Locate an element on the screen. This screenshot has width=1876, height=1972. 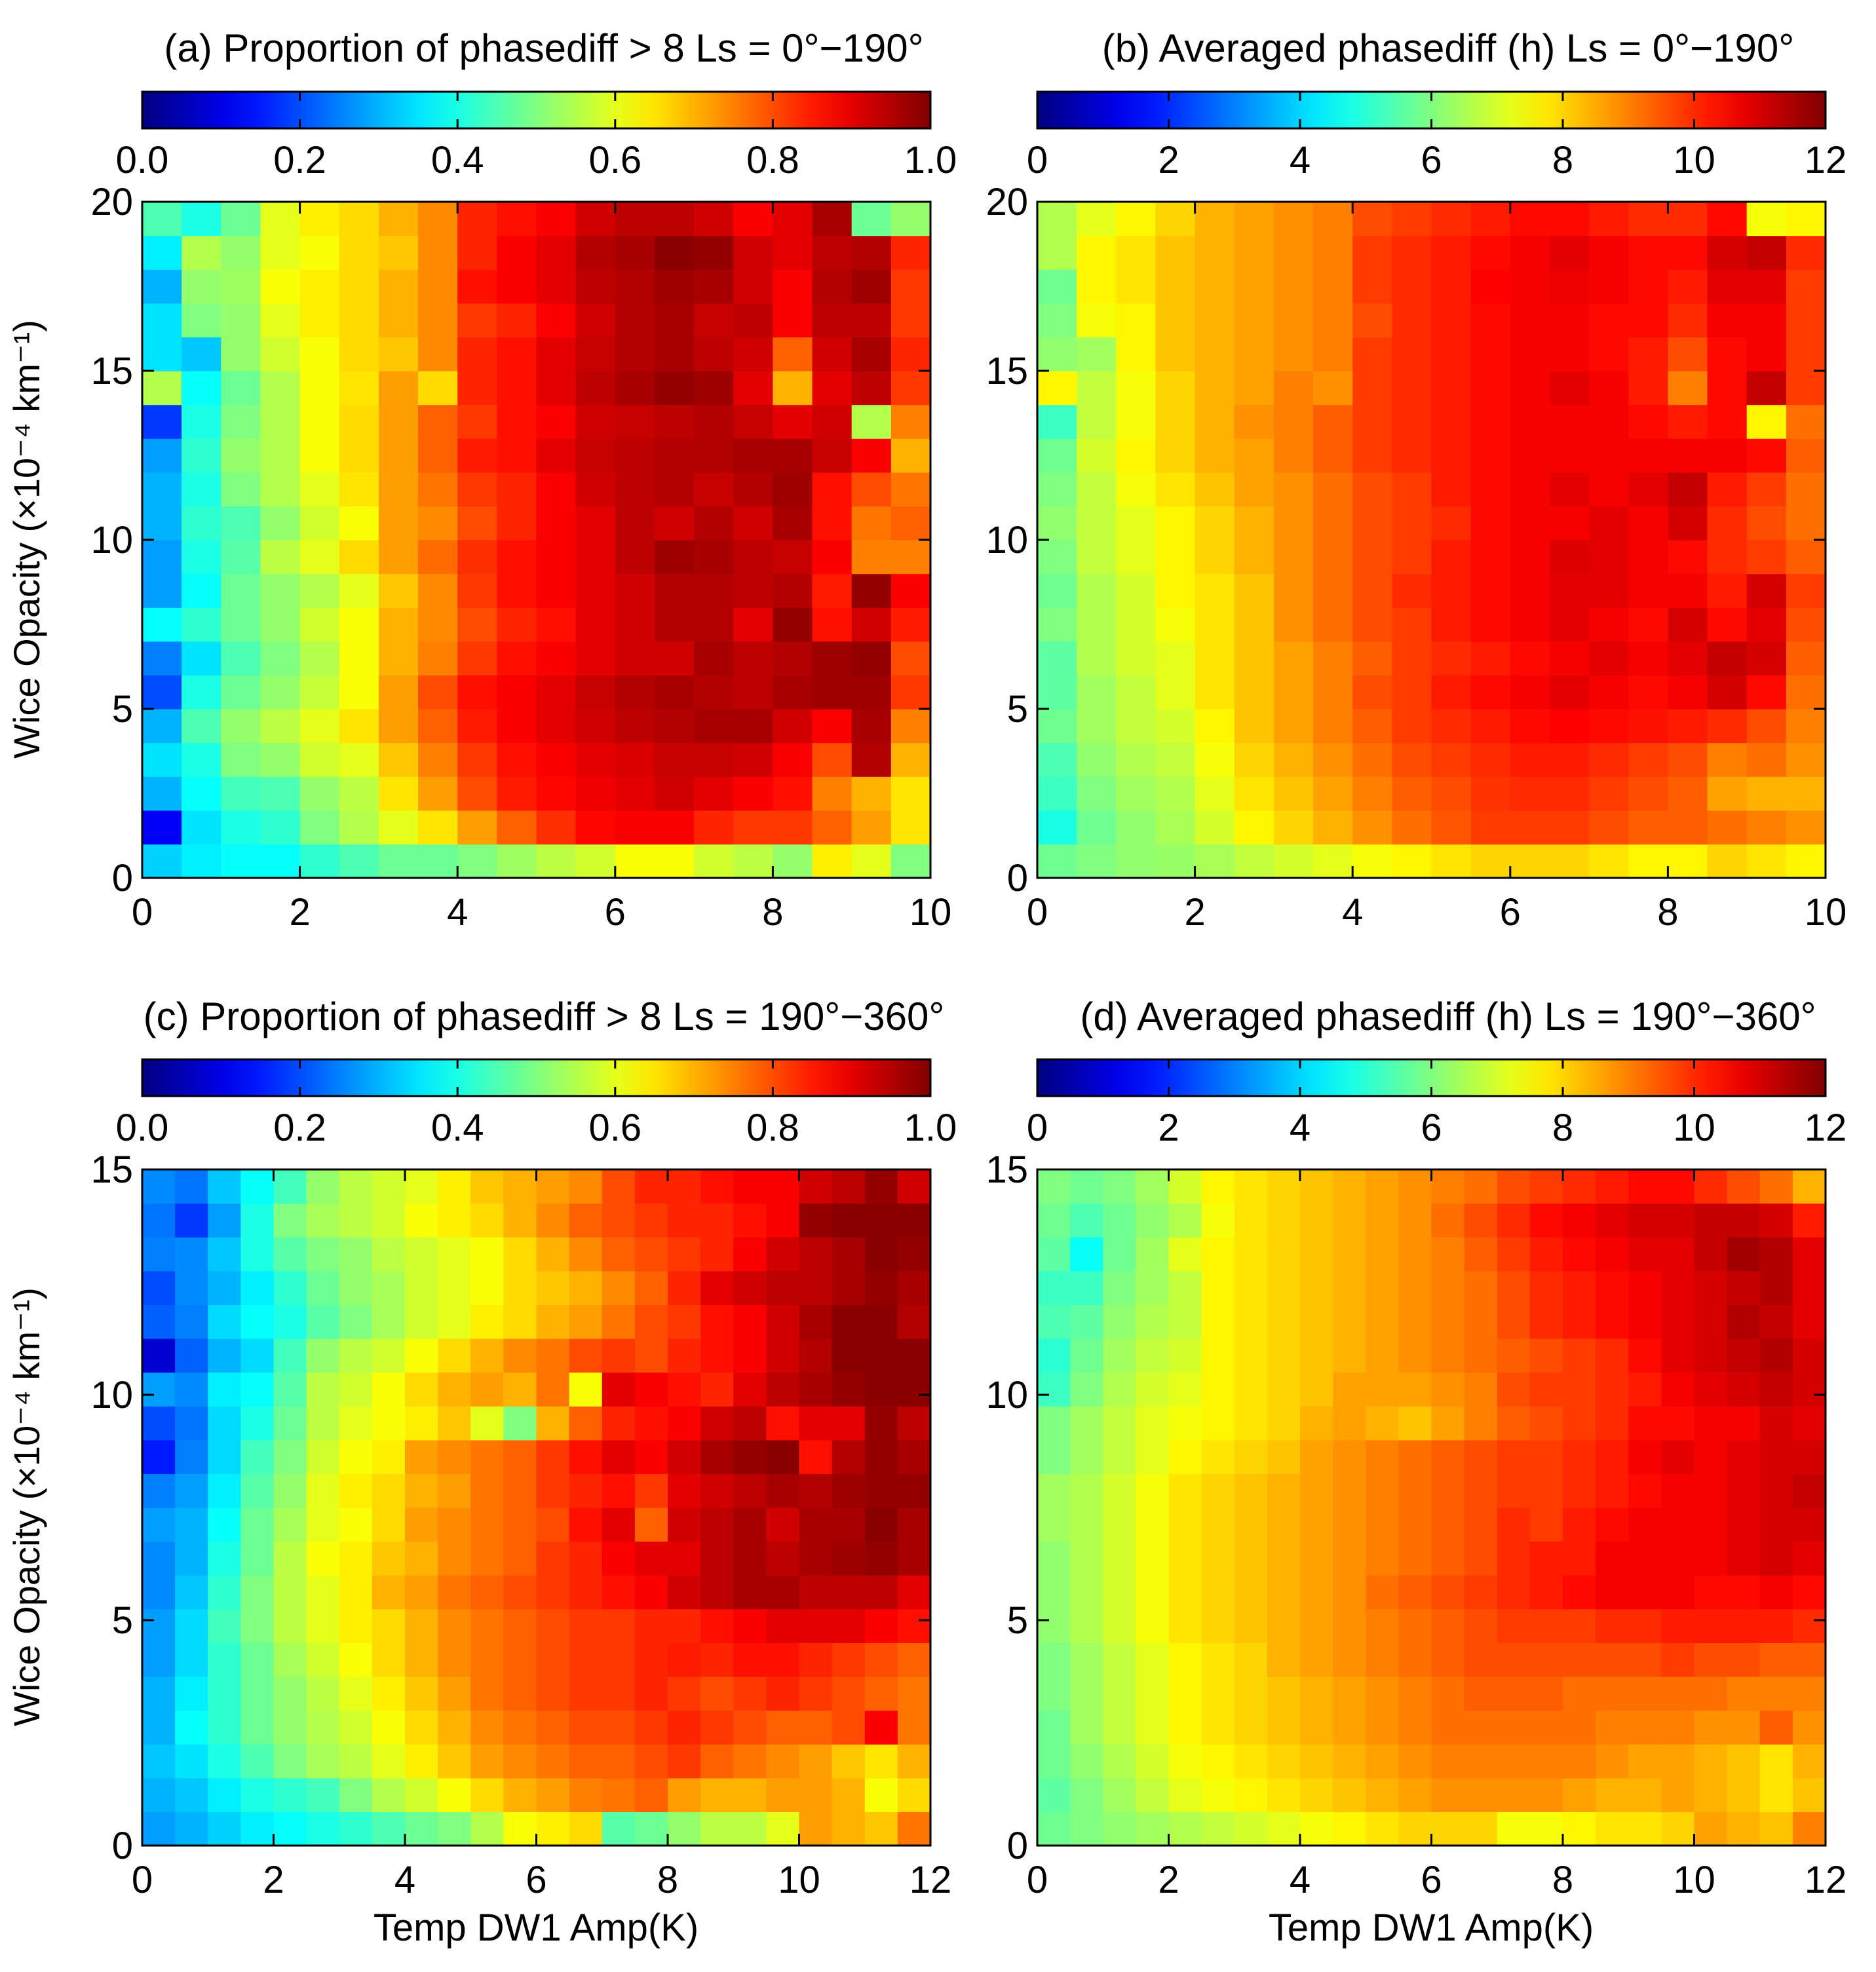
y-tick-label: 5 is located at coordinates (122, 1621).